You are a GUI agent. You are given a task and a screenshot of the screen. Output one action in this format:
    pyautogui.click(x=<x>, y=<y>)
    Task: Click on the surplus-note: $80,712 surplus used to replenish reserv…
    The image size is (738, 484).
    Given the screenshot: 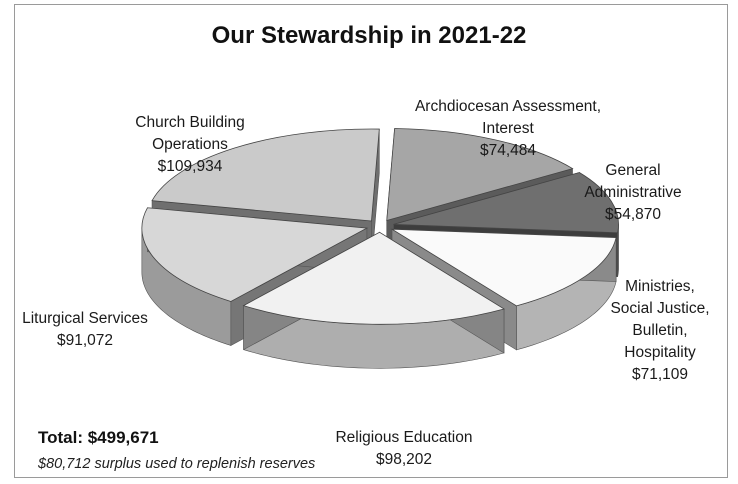 What is the action you would take?
    pyautogui.click(x=177, y=464)
    